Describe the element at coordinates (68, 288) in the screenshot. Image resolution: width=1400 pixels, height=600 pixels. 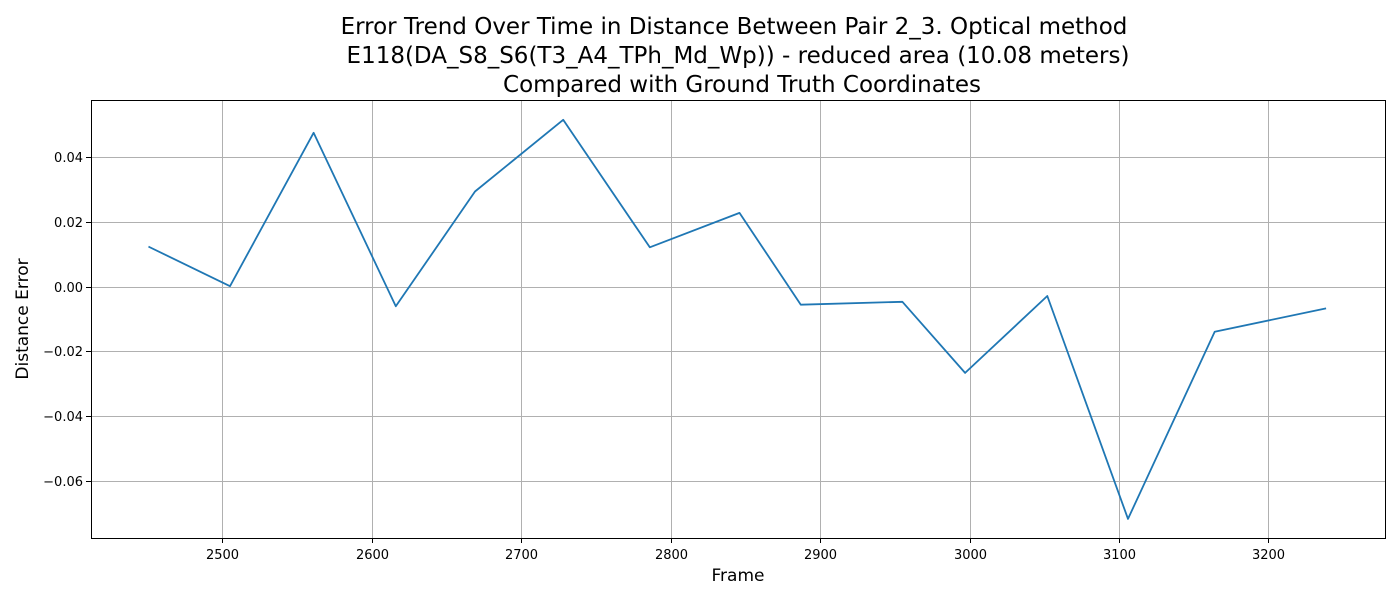
I see `y-tick-label: 0.00` at that location.